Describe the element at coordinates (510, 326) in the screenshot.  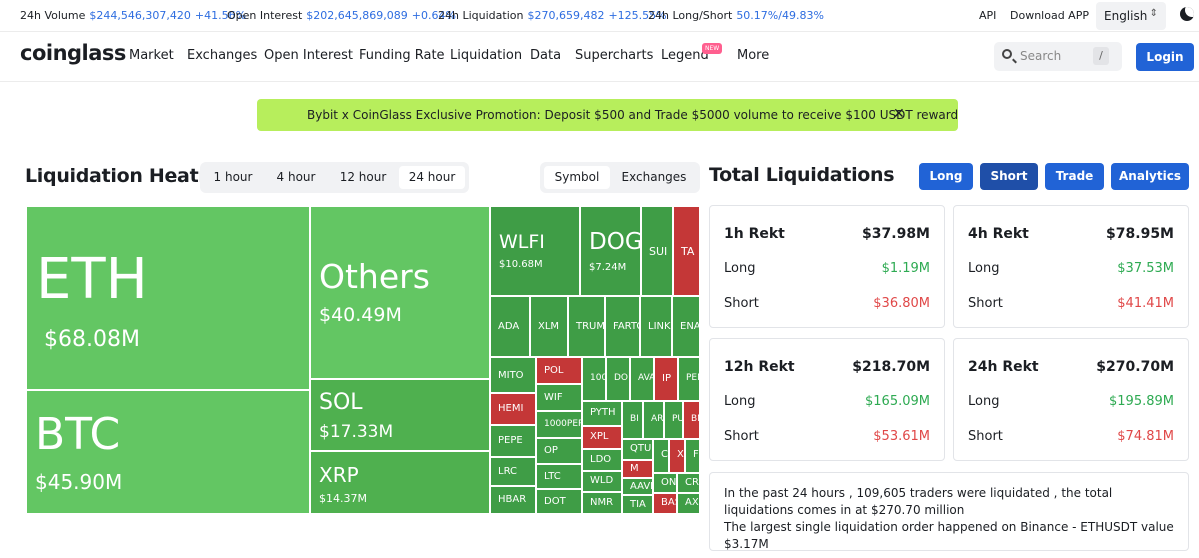
I see `tile-ada: ADA` at that location.